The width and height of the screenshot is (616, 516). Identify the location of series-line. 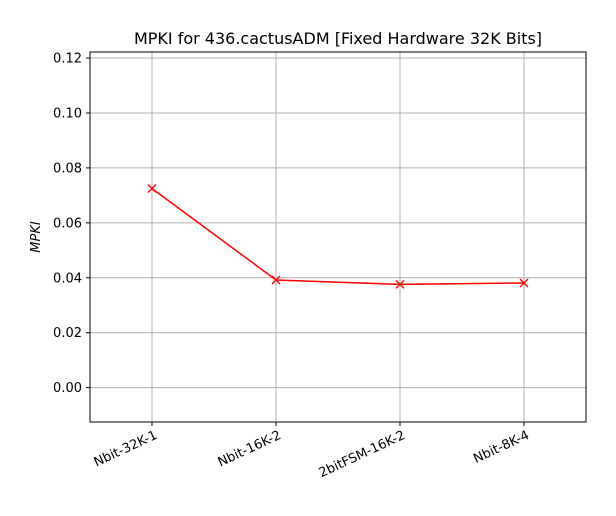
(338, 236).